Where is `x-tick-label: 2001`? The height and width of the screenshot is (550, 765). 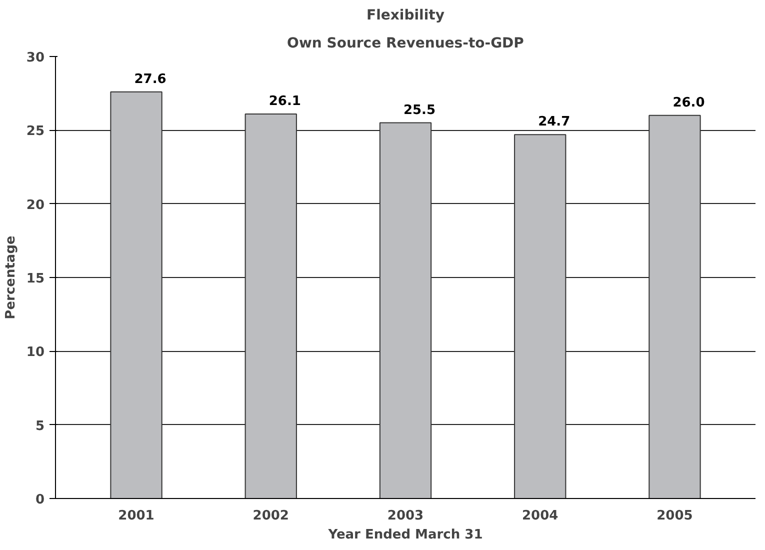 x-tick-label: 2001 is located at coordinates (136, 516).